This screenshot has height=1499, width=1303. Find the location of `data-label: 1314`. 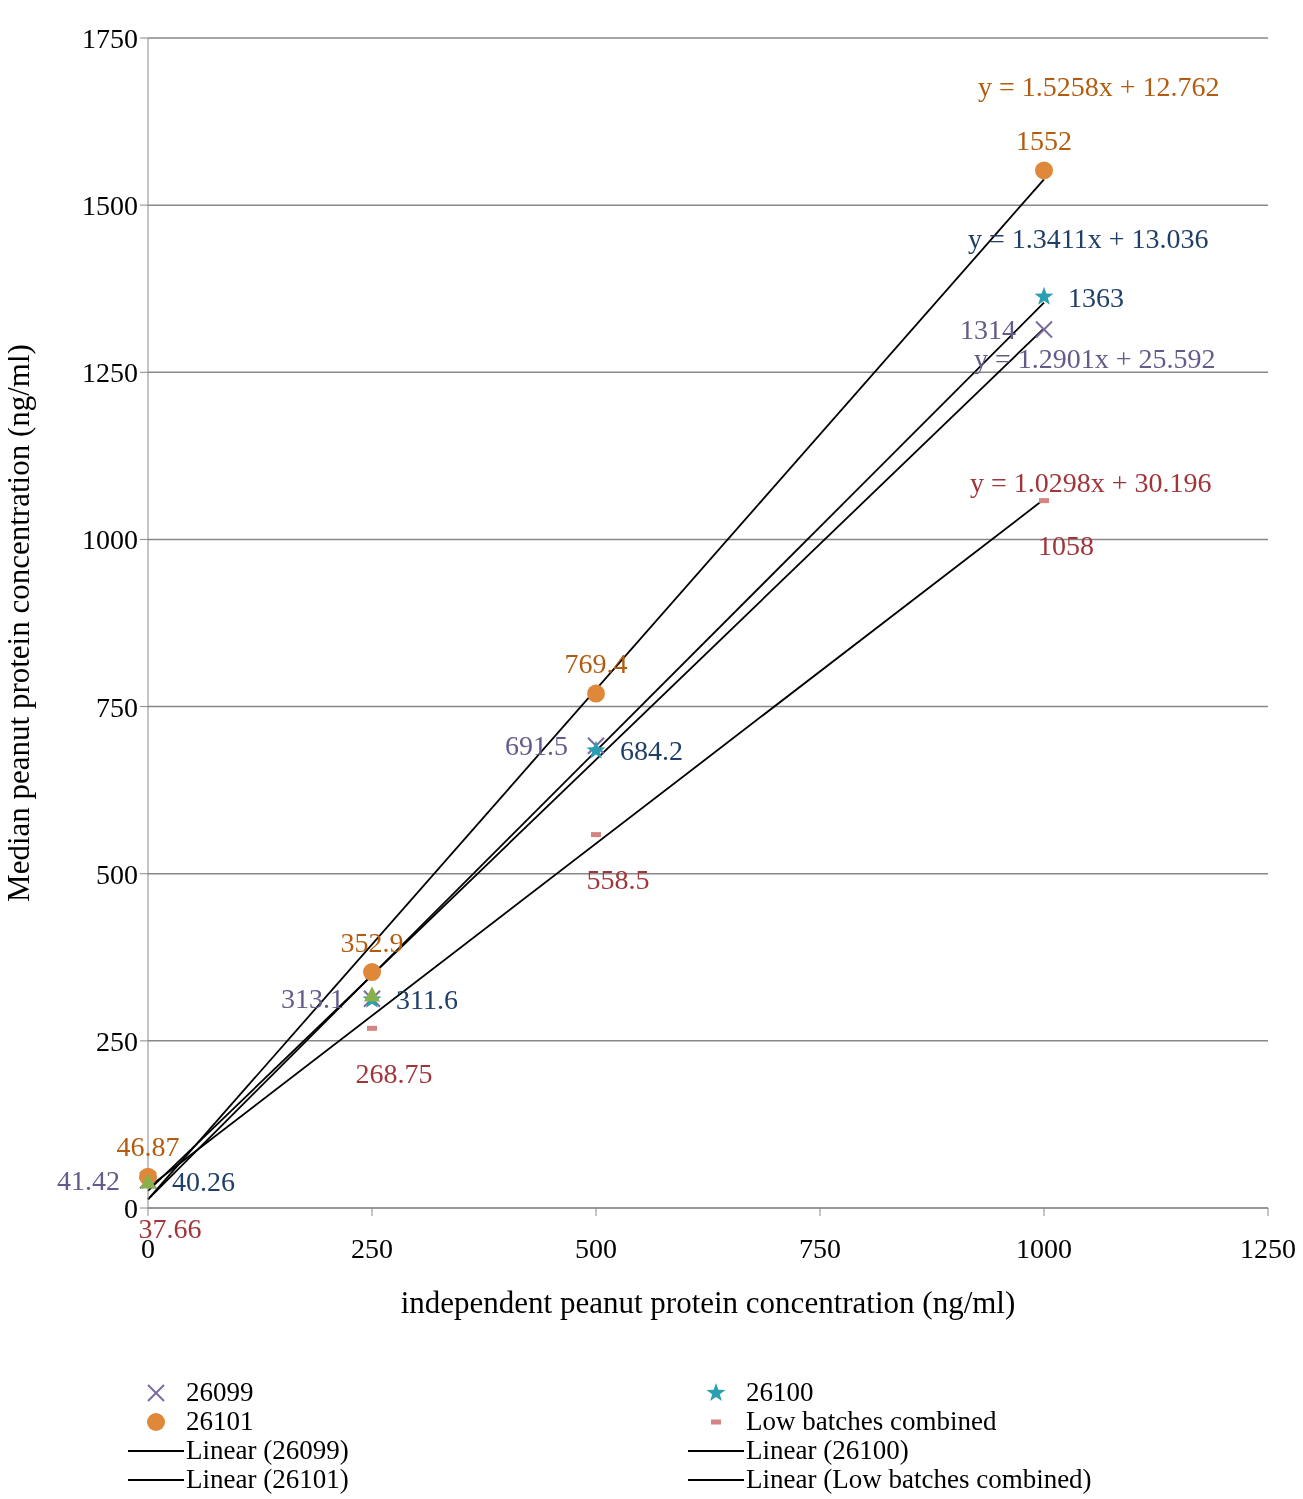

data-label: 1314 is located at coordinates (988, 330).